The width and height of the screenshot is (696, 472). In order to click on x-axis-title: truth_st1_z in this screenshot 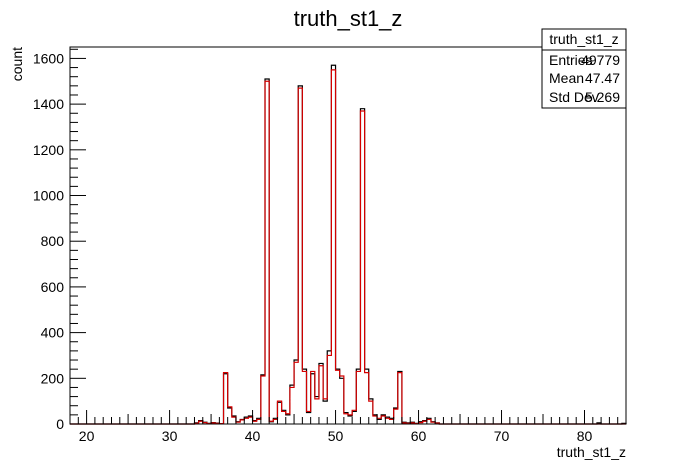, I will do `click(591, 452)`.